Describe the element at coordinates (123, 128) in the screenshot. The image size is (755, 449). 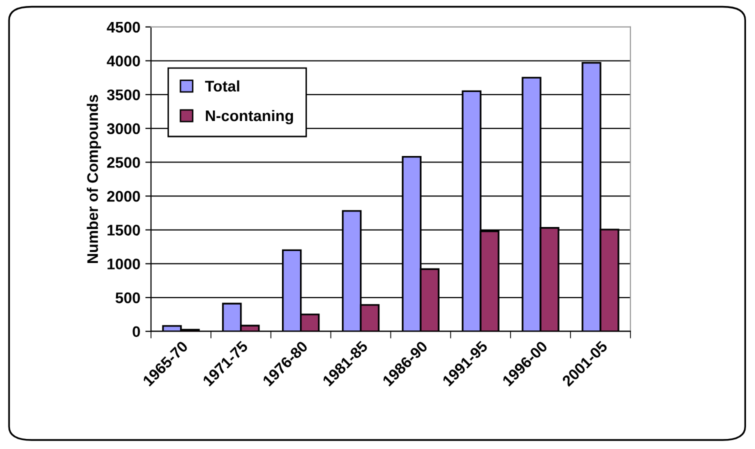
I see `y-tick-label: 3000` at that location.